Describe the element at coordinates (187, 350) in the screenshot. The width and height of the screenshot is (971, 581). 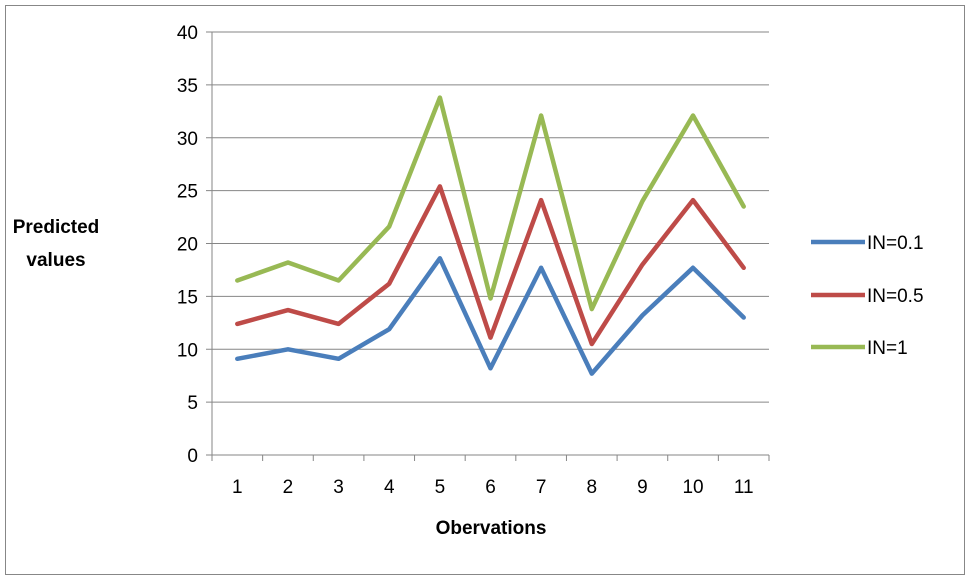
I see `y-tick-label-10: 10` at that location.